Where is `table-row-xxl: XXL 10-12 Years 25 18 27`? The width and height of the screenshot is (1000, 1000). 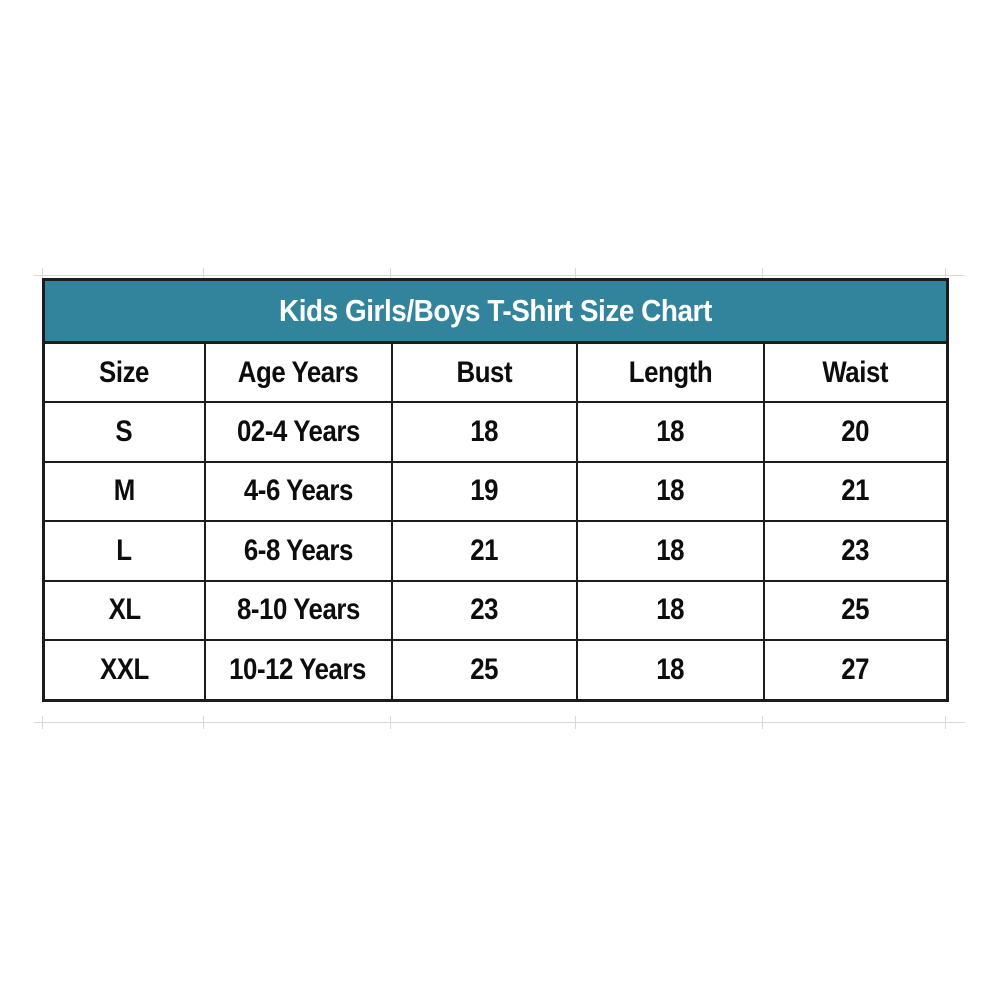 table-row-xxl: XXL 10-12 Years 25 18 27 is located at coordinates (495, 670).